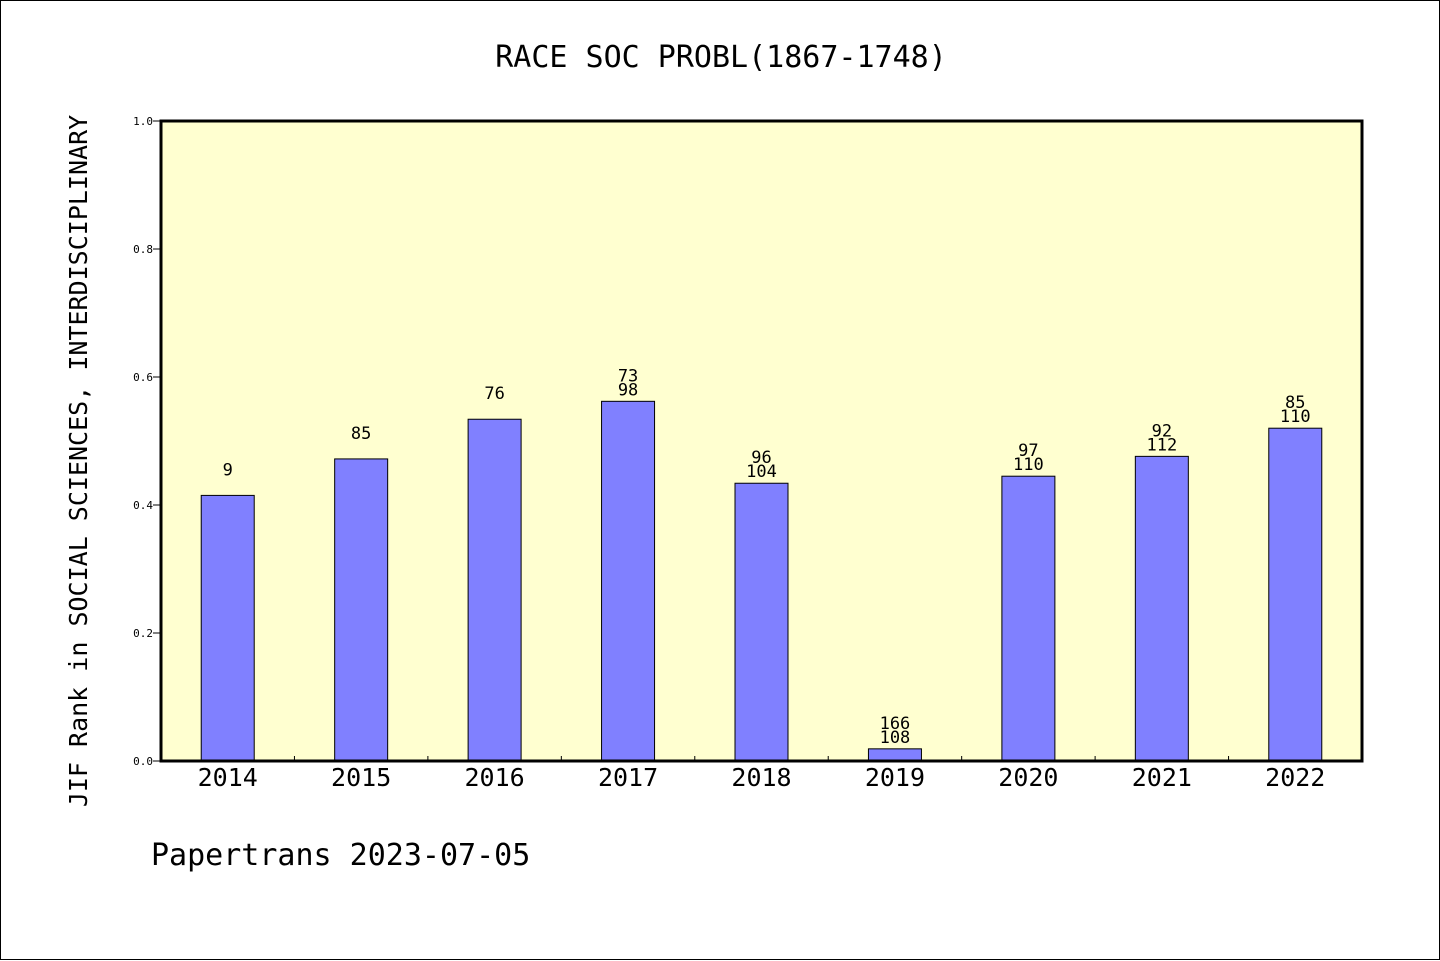  Describe the element at coordinates (1295, 777) in the screenshot. I see `x-tick-label: 2022` at that location.